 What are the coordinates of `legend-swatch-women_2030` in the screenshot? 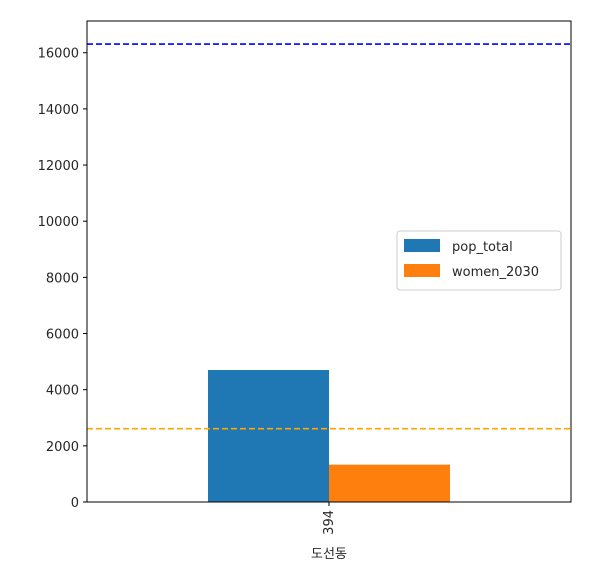 It's located at (422, 270).